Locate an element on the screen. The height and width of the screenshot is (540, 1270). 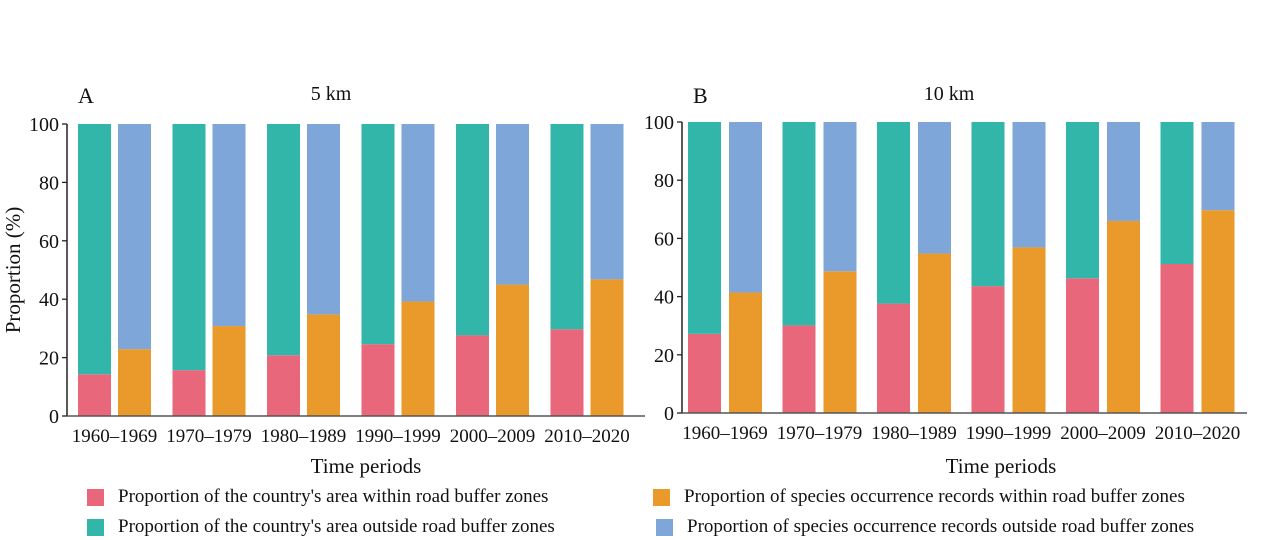
panel-letter: B is located at coordinates (700, 95).